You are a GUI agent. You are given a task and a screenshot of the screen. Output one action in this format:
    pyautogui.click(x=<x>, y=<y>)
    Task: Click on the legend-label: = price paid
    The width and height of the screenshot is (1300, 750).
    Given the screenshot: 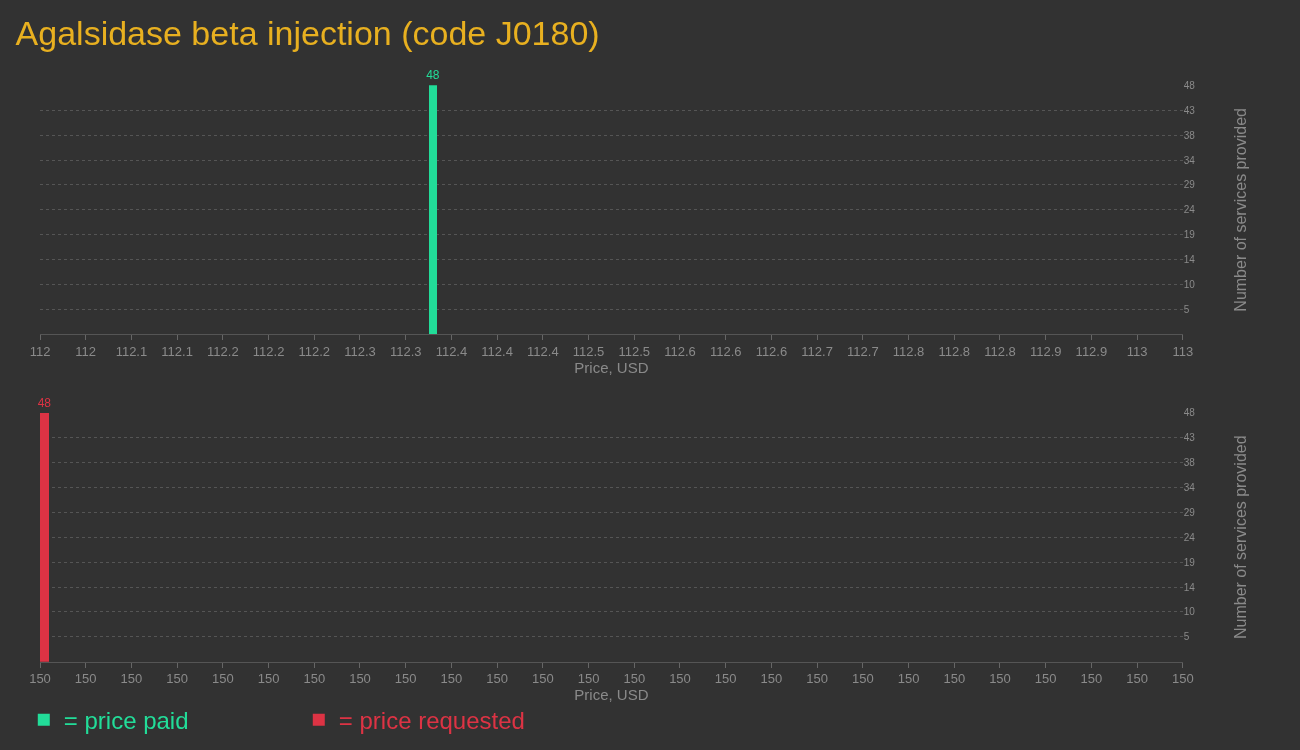 What is the action you would take?
    pyautogui.click(x=126, y=721)
    